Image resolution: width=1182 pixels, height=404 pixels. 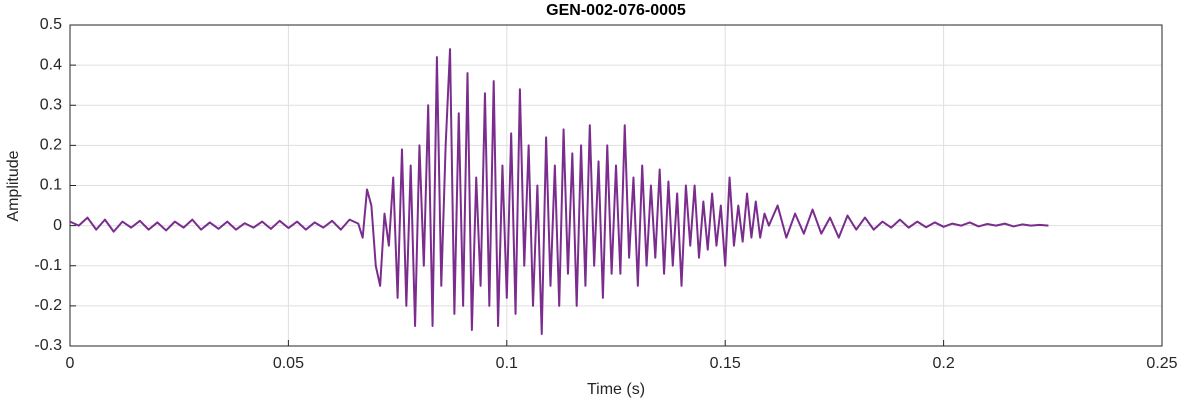 What do you see at coordinates (51, 64) in the screenshot?
I see `y-tick-label: 0.4` at bounding box center [51, 64].